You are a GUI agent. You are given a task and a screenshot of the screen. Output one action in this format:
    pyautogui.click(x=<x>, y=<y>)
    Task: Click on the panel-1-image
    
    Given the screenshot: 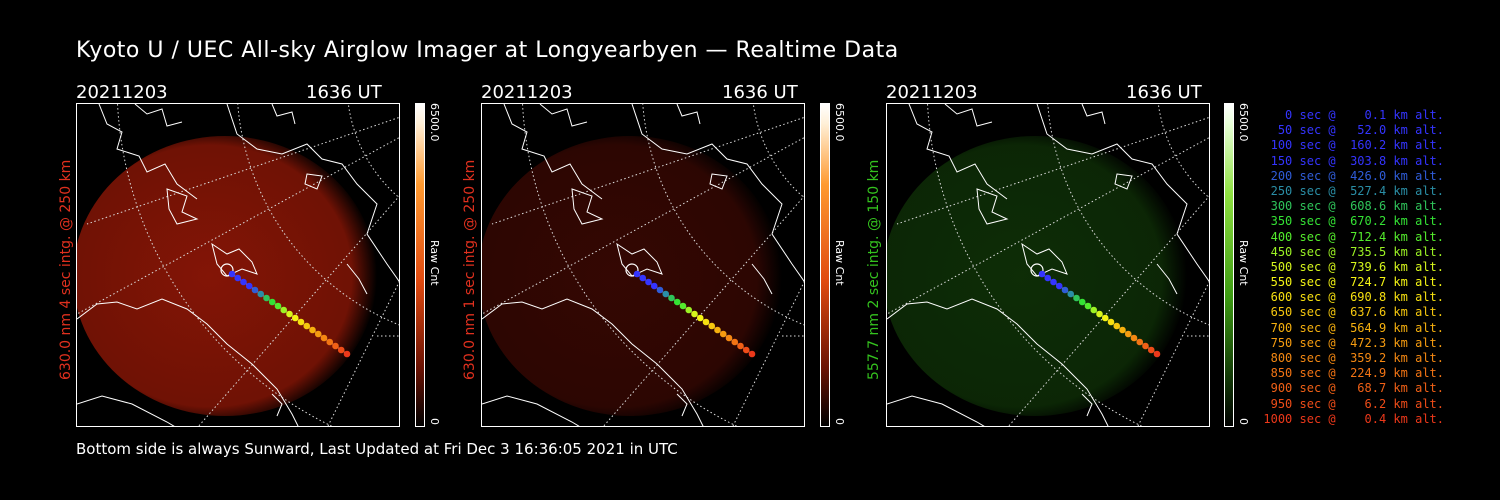 What is the action you would take?
    pyautogui.click(x=238, y=265)
    